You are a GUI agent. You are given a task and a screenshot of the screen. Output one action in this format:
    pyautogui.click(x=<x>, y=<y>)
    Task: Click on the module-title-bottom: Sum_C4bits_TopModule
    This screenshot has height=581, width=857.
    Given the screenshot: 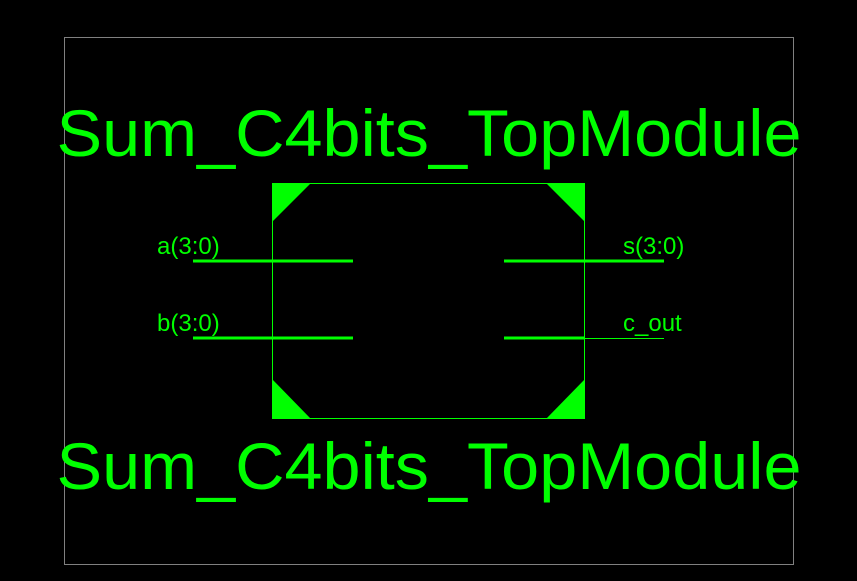 What is the action you would take?
    pyautogui.click(x=429, y=466)
    